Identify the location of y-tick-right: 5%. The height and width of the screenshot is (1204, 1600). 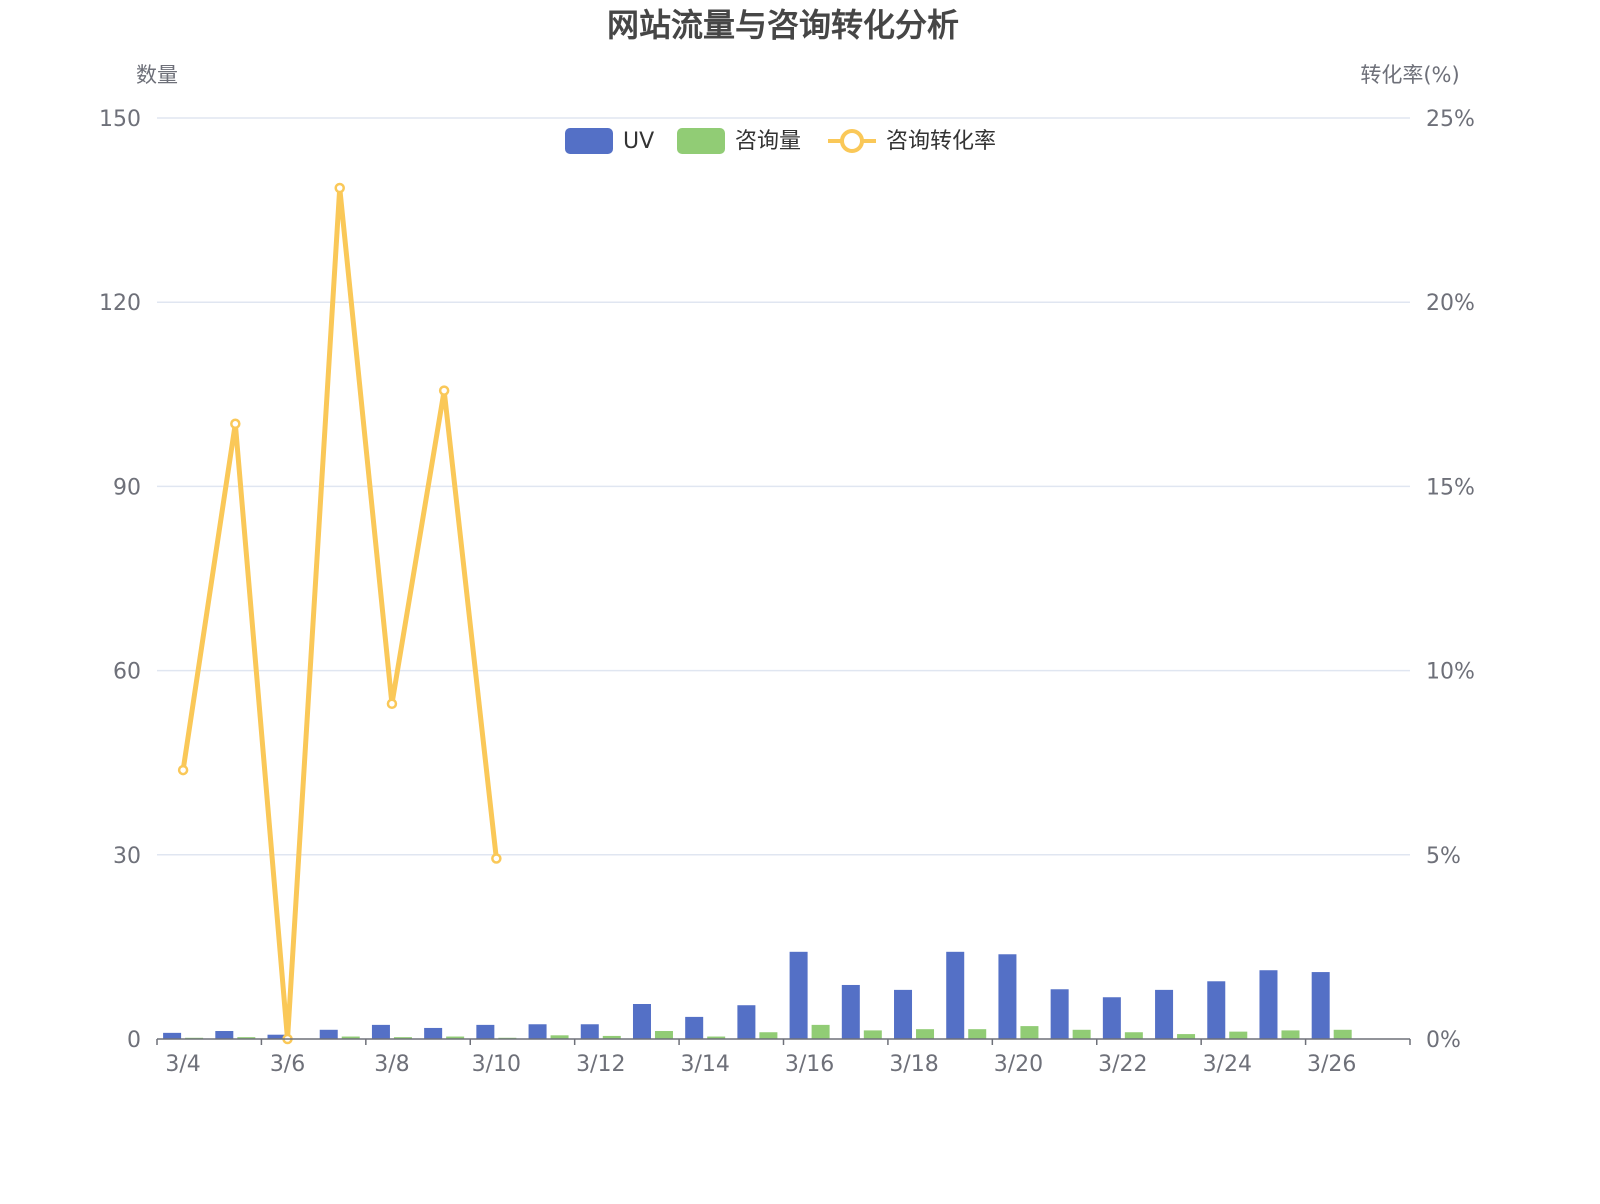
(1443, 856).